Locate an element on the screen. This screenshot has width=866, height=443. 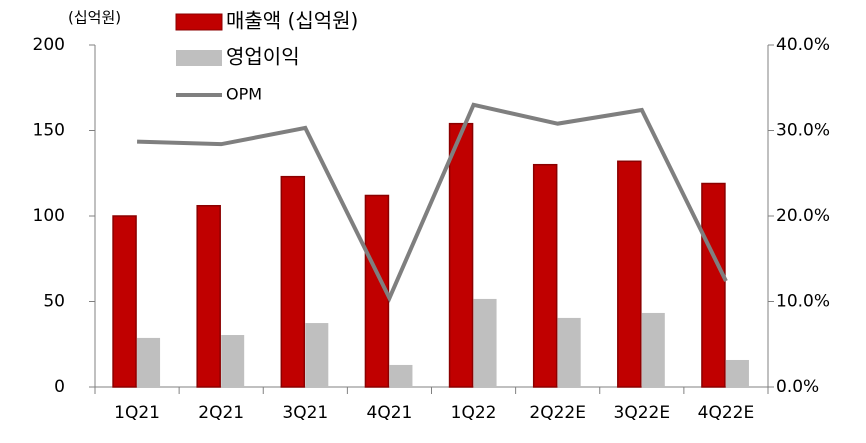
y2-tick-label: 10.0% is located at coordinates (803, 302).